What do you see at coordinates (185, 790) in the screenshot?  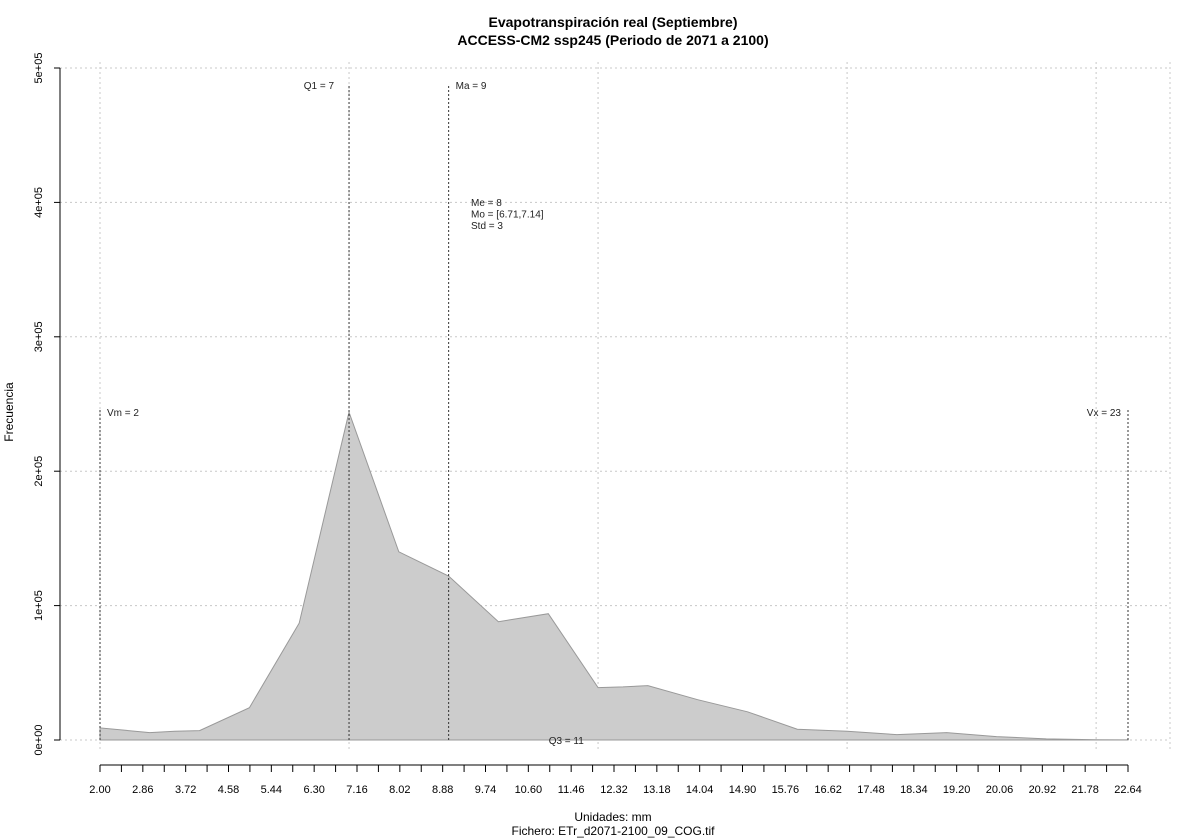 I see `x-tick-label: 3.72` at bounding box center [185, 790].